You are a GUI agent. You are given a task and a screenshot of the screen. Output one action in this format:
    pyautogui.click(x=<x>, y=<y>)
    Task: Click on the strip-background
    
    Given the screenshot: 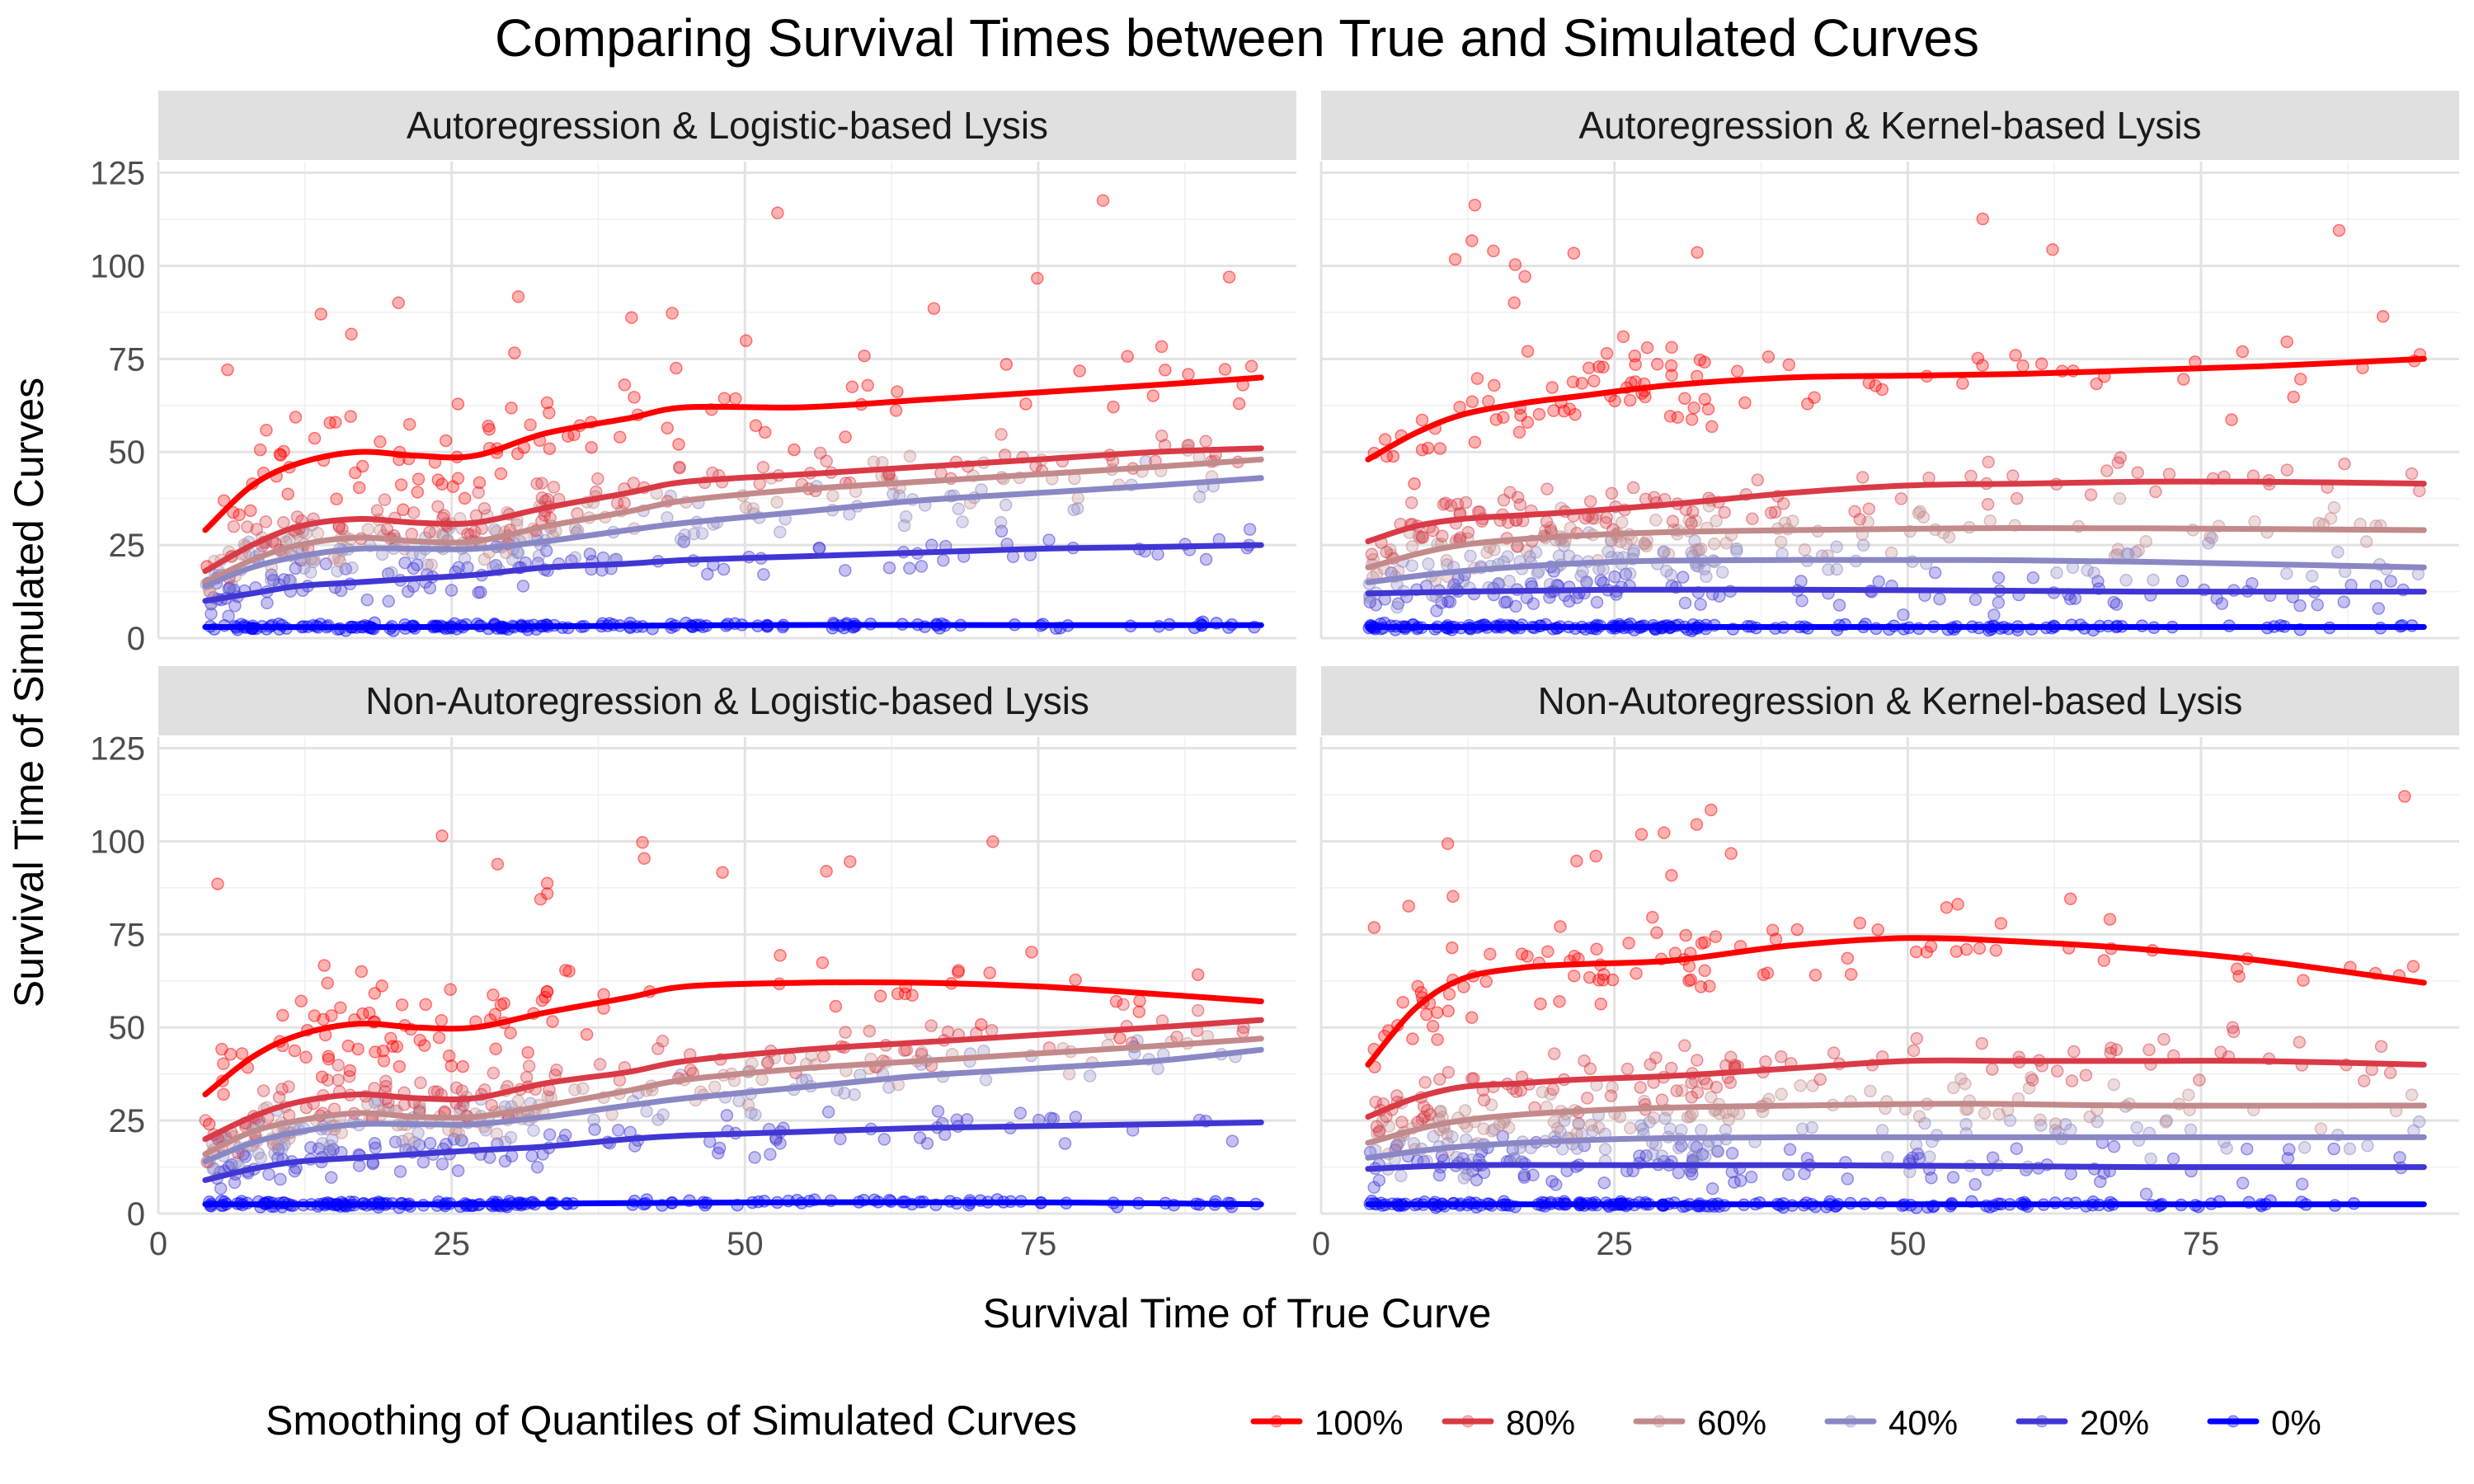 What is the action you would take?
    pyautogui.click(x=727, y=125)
    